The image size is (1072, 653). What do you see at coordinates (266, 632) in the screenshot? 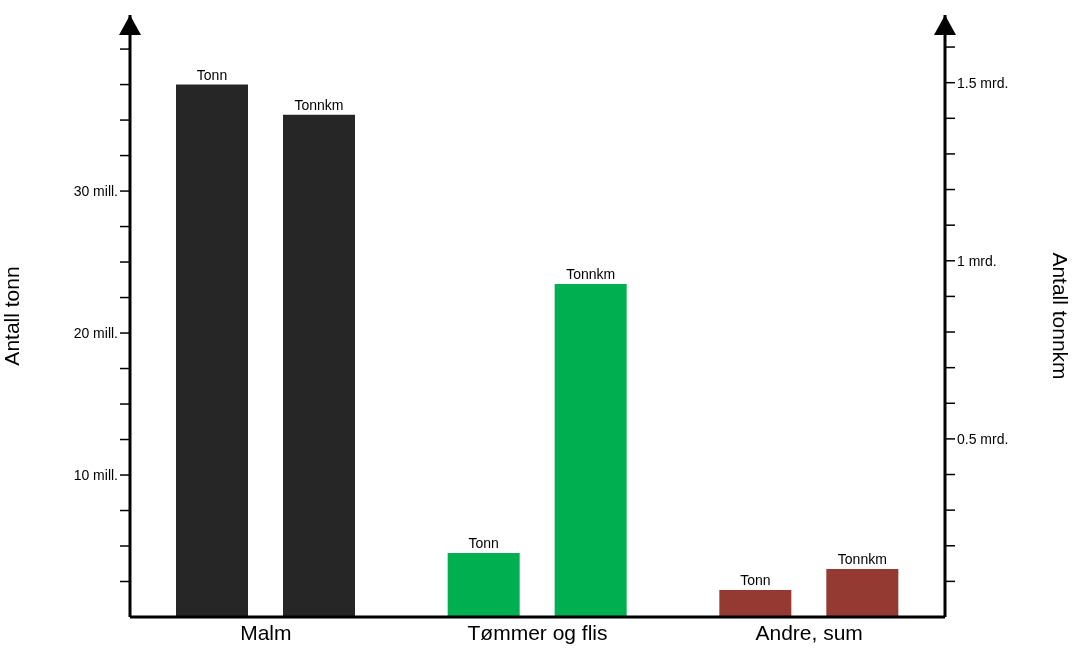
I see `x-tick-label: Malm` at bounding box center [266, 632].